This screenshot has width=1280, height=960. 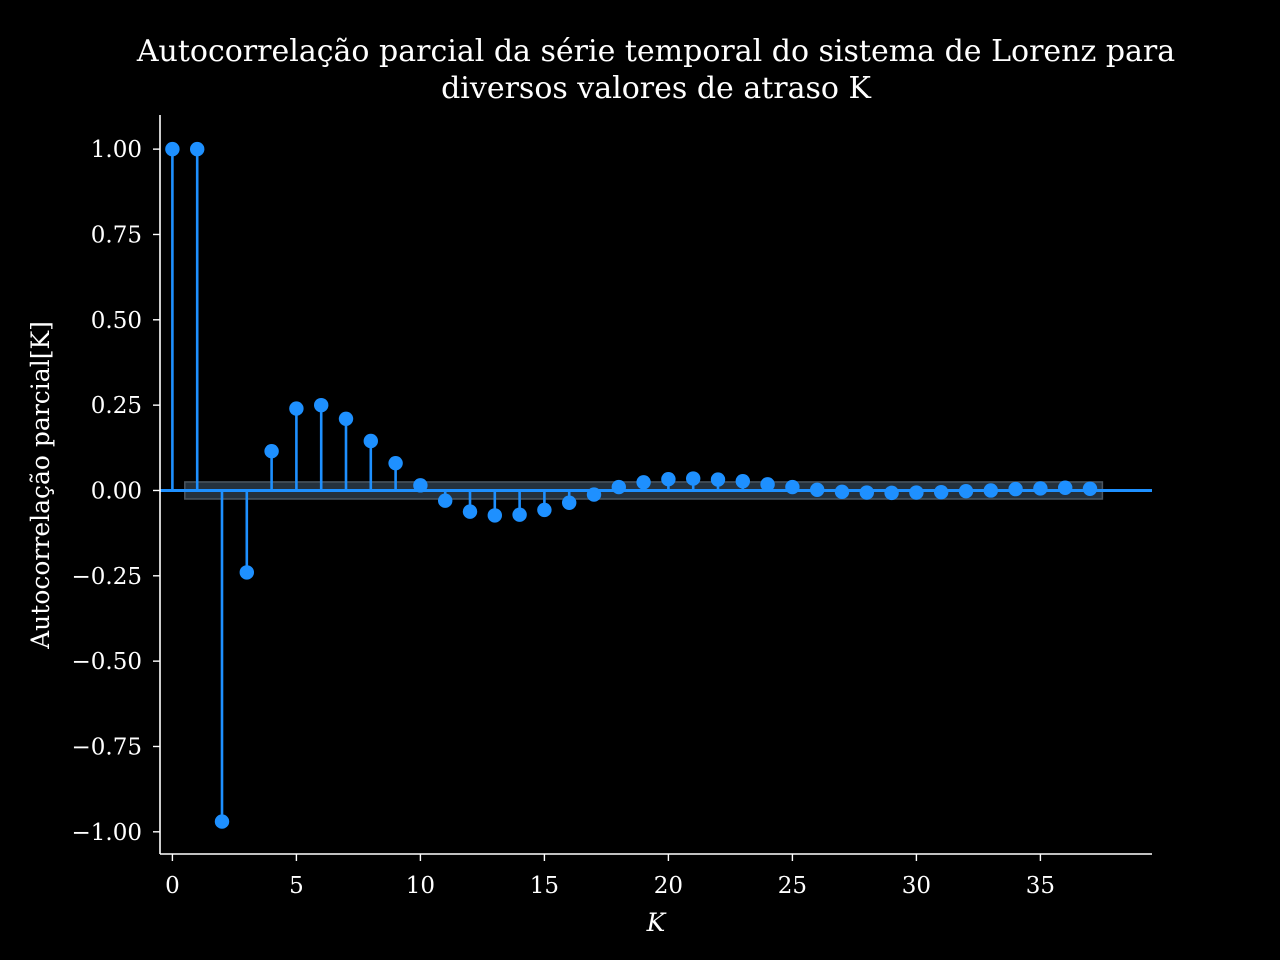 I want to click on x-tick-label-15: 15, so click(x=544, y=886).